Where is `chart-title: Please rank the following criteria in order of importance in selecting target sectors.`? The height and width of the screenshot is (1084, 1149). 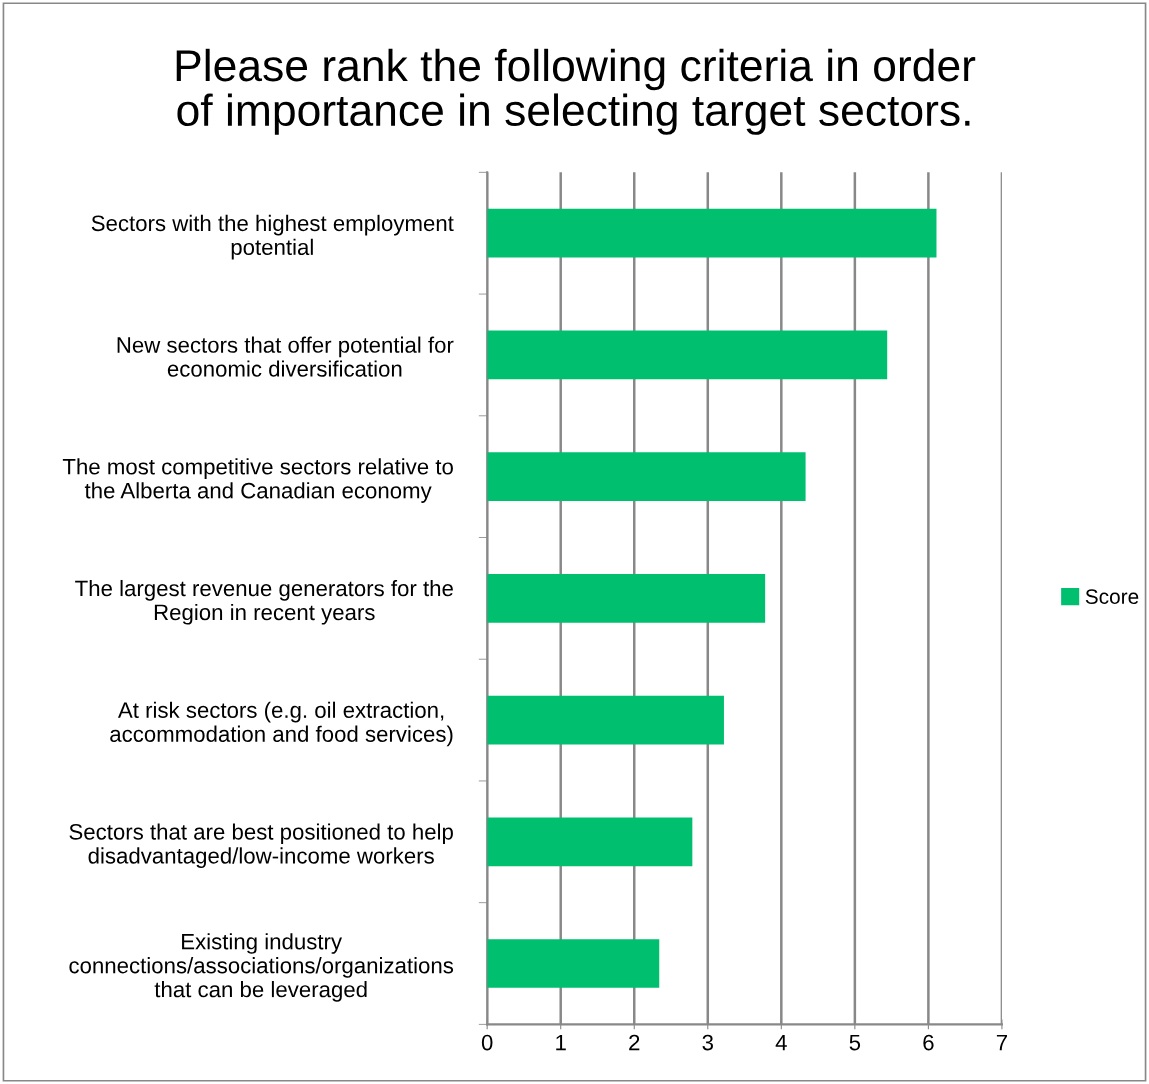 chart-title: Please rank the following criteria in order of importance in selecting target sectors. is located at coordinates (576, 91).